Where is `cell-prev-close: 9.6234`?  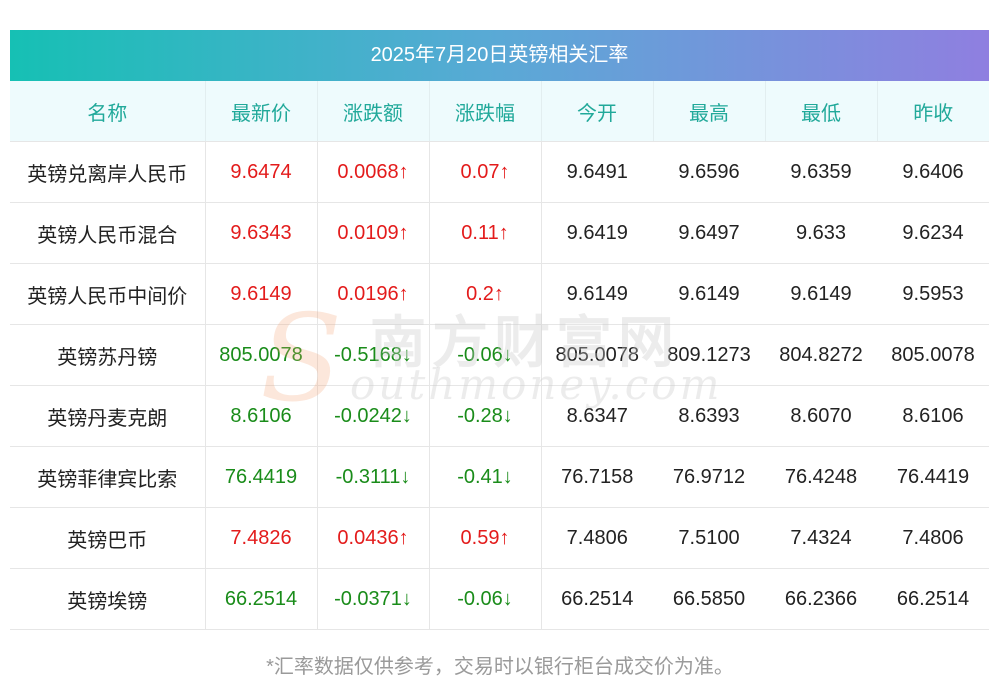
cell-prev-close: 9.6234 is located at coordinates (933, 233).